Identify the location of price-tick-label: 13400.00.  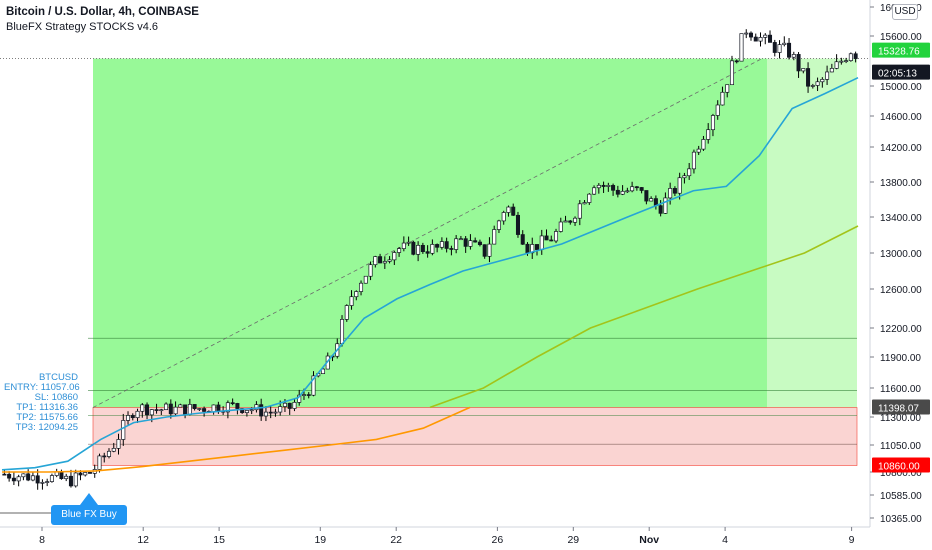
(901, 218).